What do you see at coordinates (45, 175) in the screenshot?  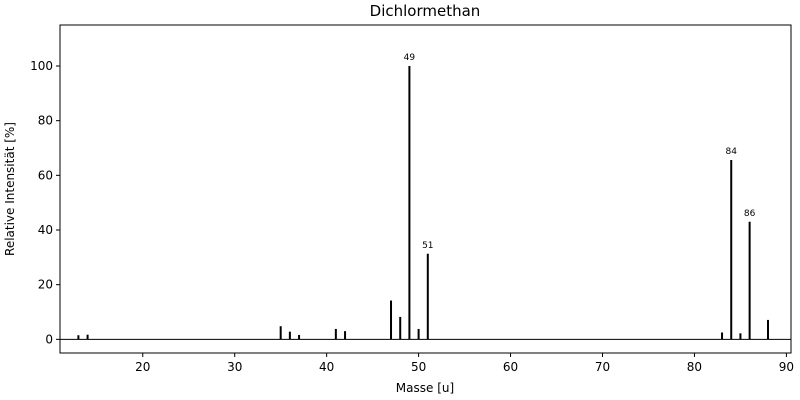 I see `y-tick-label: 60` at bounding box center [45, 175].